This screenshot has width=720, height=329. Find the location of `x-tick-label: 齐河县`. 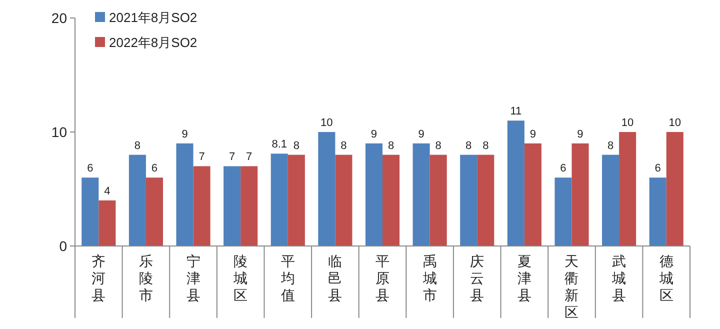

x-tick-label: 齐河县 is located at coordinates (99, 278).